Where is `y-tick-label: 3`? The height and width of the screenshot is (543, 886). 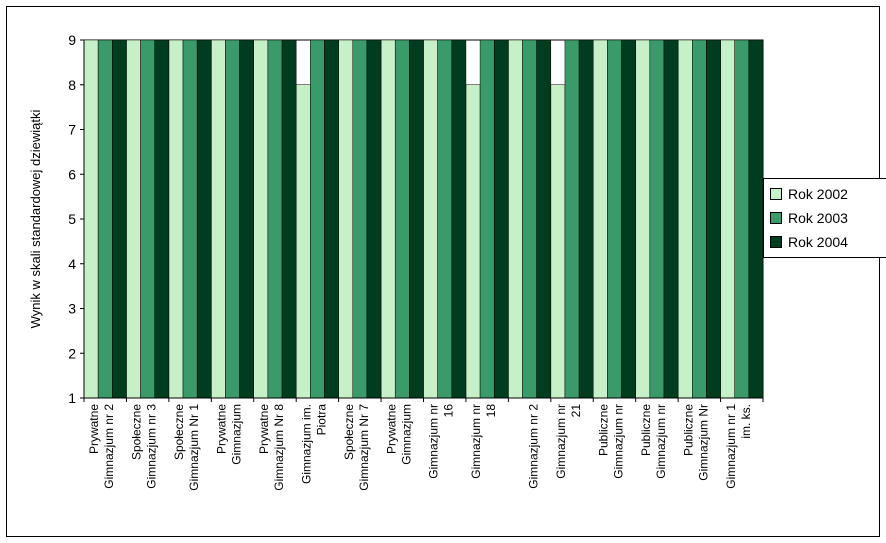
y-tick-label: 3 is located at coordinates (72, 309).